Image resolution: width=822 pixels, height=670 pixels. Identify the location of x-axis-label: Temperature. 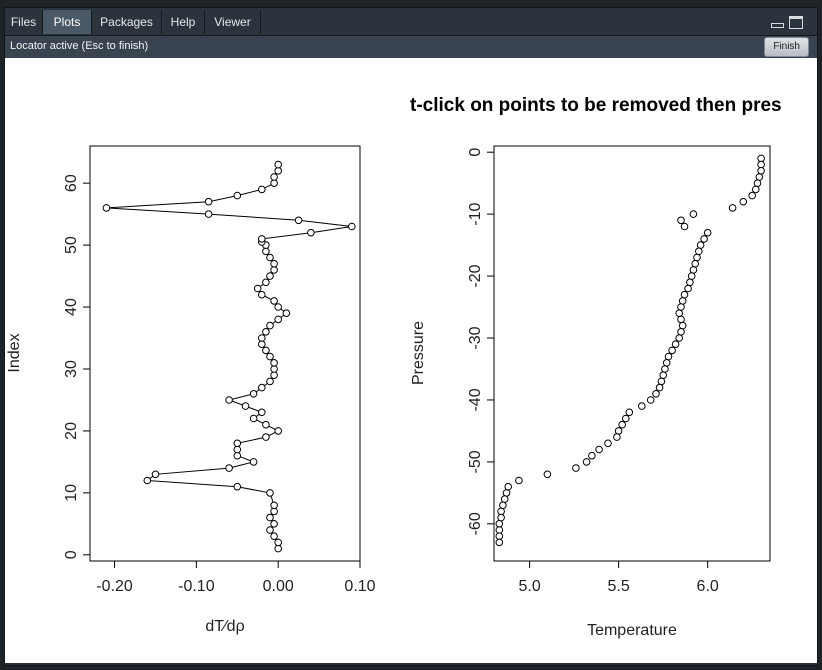
(632, 630).